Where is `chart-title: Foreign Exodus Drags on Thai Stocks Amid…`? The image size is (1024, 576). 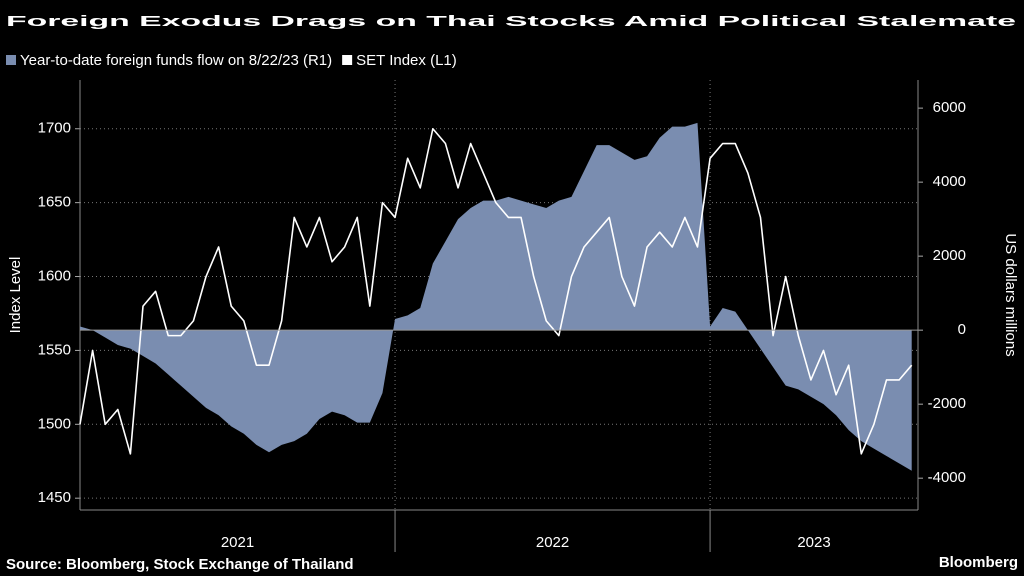 chart-title: Foreign Exodus Drags on Thai Stocks Amid… is located at coordinates (511, 21).